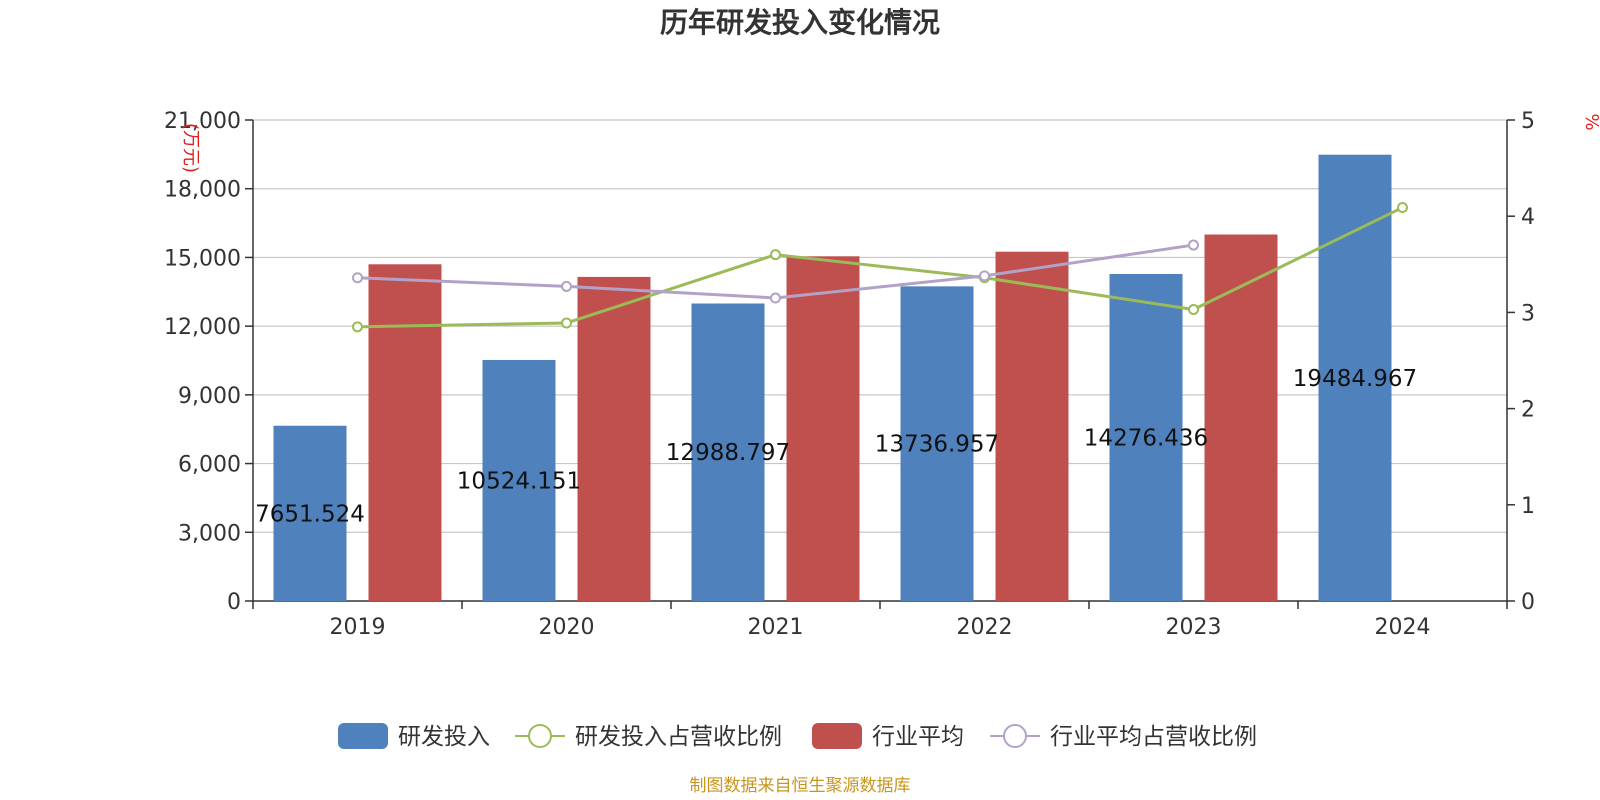  What do you see at coordinates (209, 465) in the screenshot?
I see `left-tick-label: 6,000` at bounding box center [209, 465].